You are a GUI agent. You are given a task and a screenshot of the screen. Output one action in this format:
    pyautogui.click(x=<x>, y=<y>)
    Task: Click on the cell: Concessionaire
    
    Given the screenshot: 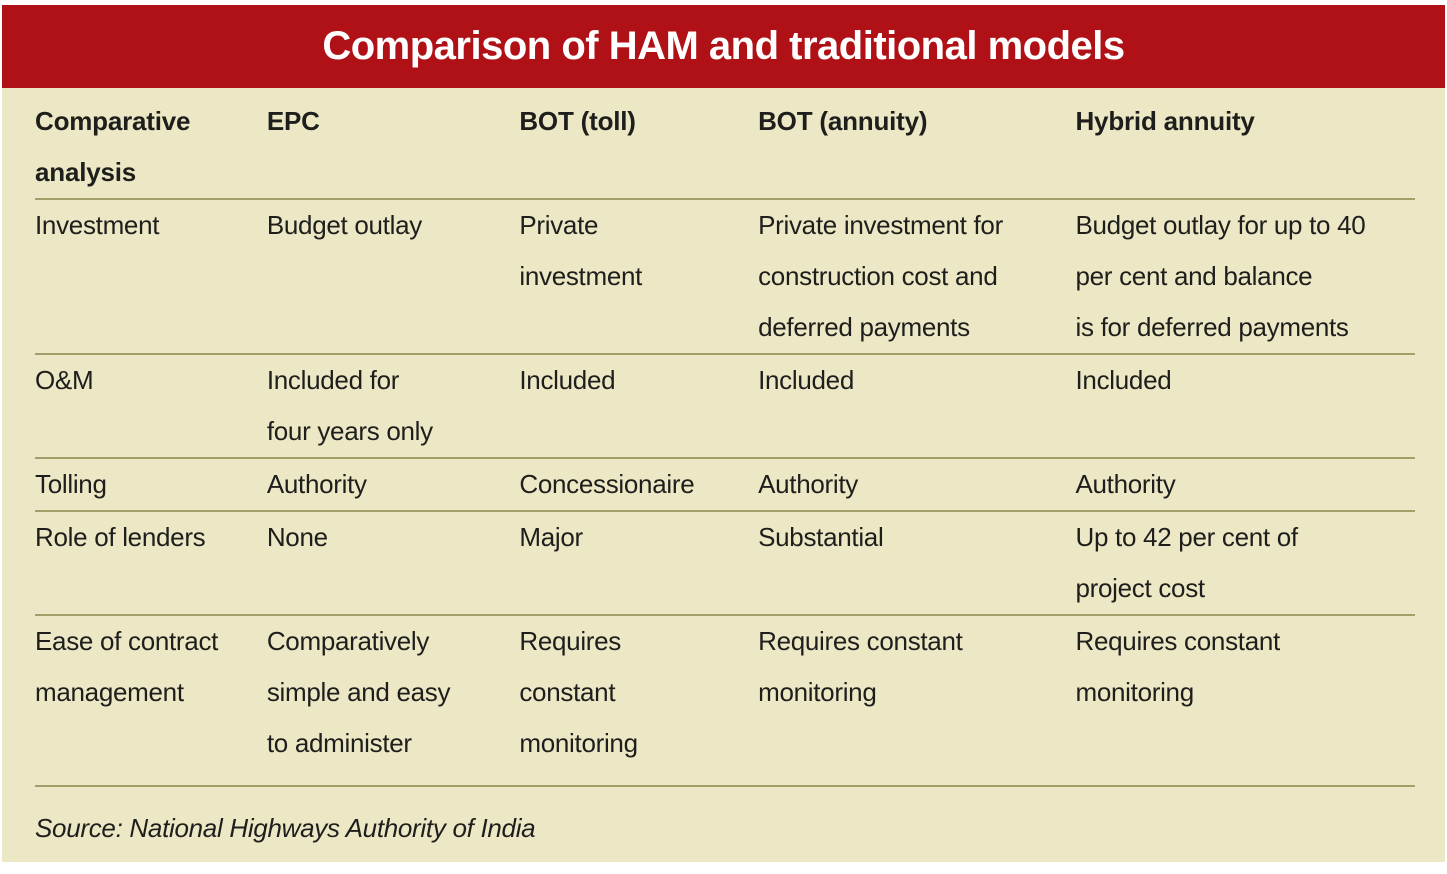 What is the action you would take?
    pyautogui.click(x=639, y=485)
    